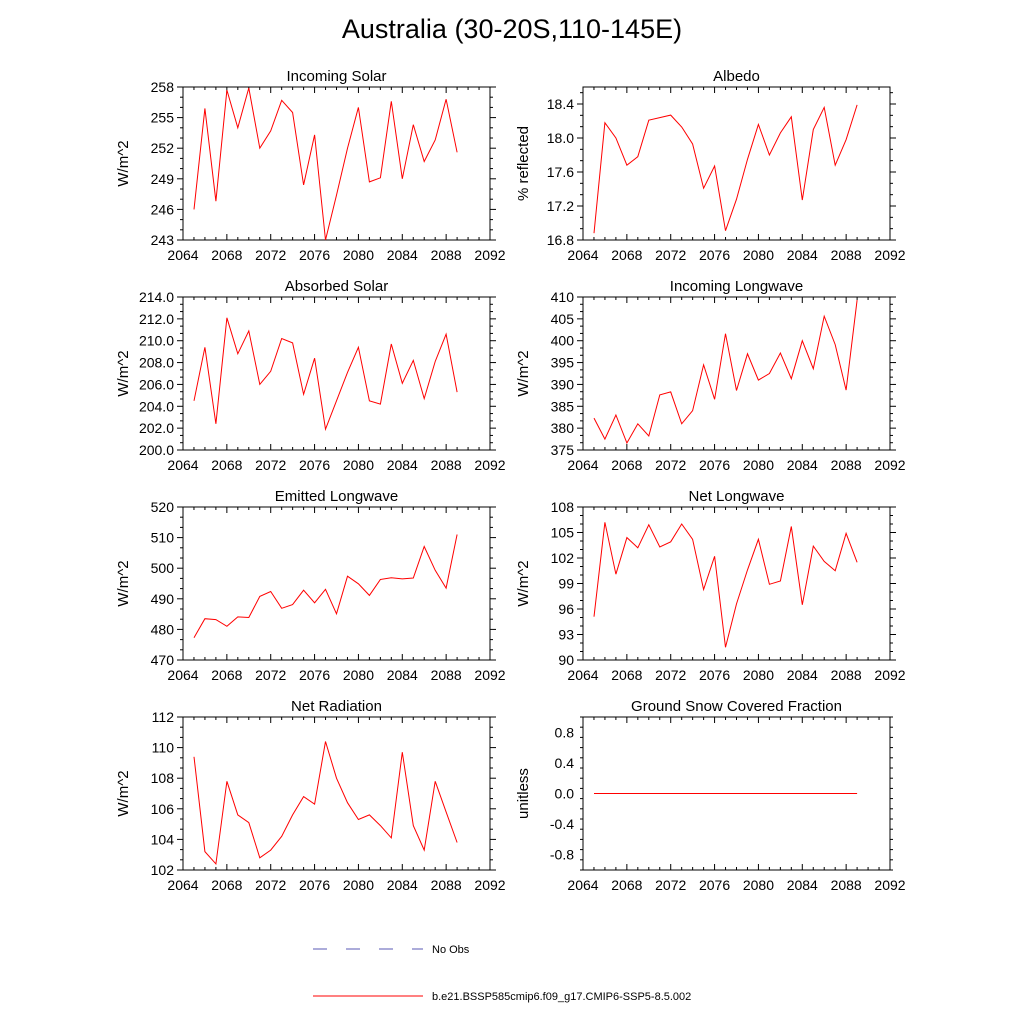 Image resolution: width=1024 pixels, height=1024 pixels. I want to click on y-axis-label: % reflected, so click(523, 163).